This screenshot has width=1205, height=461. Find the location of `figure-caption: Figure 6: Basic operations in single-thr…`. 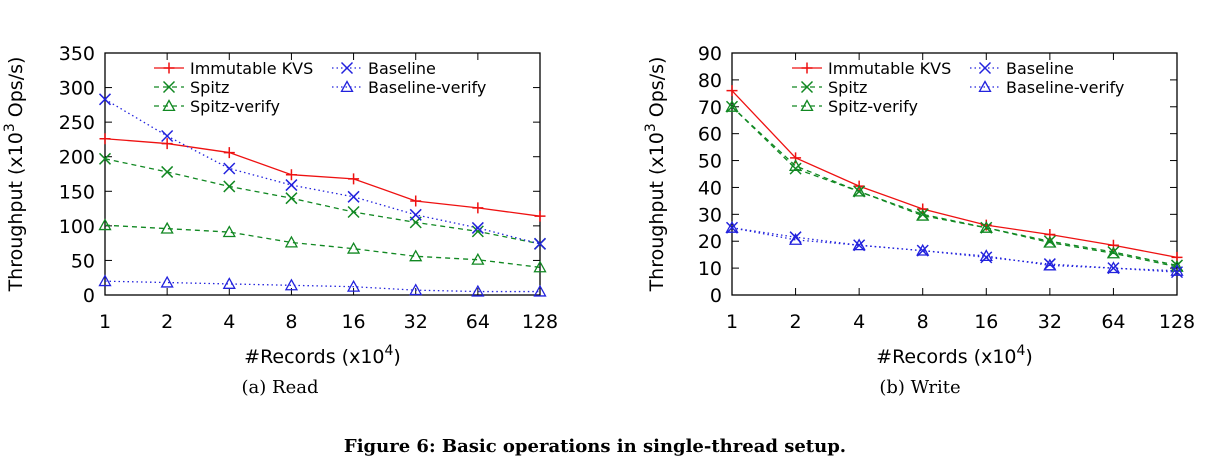

figure-caption: Figure 6: Basic operations in single-thr… is located at coordinates (595, 446).